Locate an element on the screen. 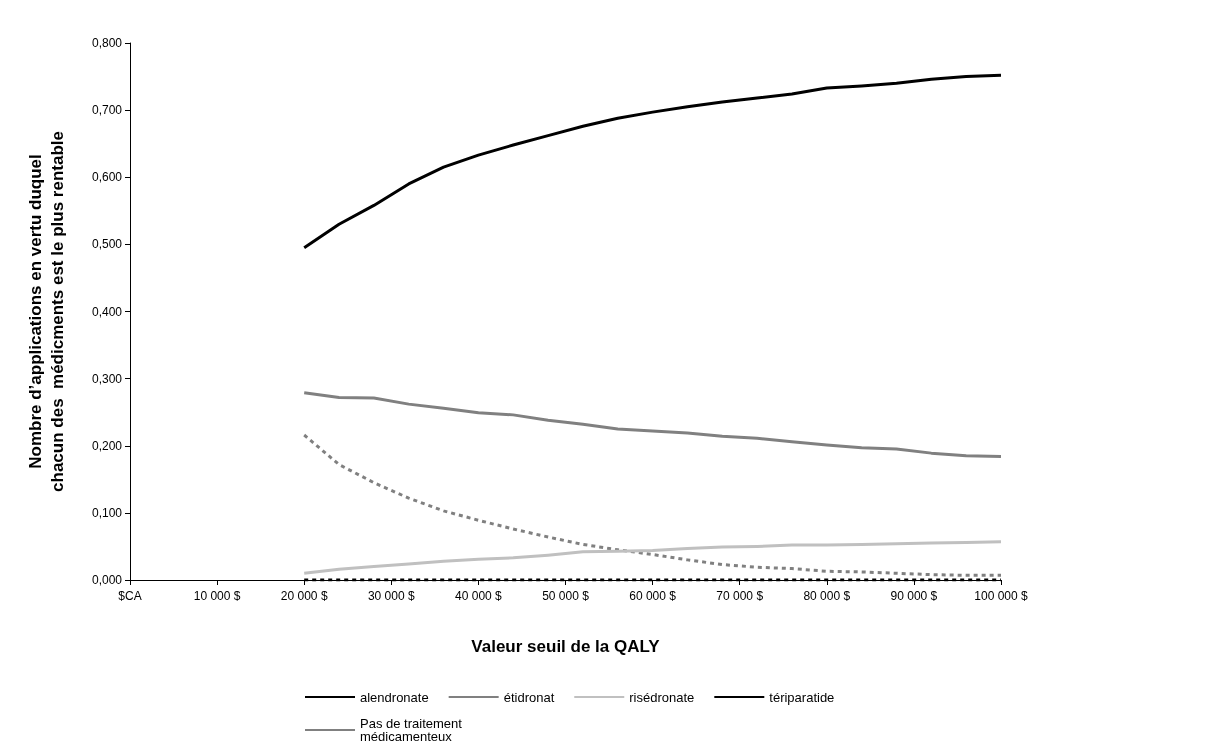 The height and width of the screenshot is (753, 1228). x-tick-label: 50 000 $ is located at coordinates (566, 596).